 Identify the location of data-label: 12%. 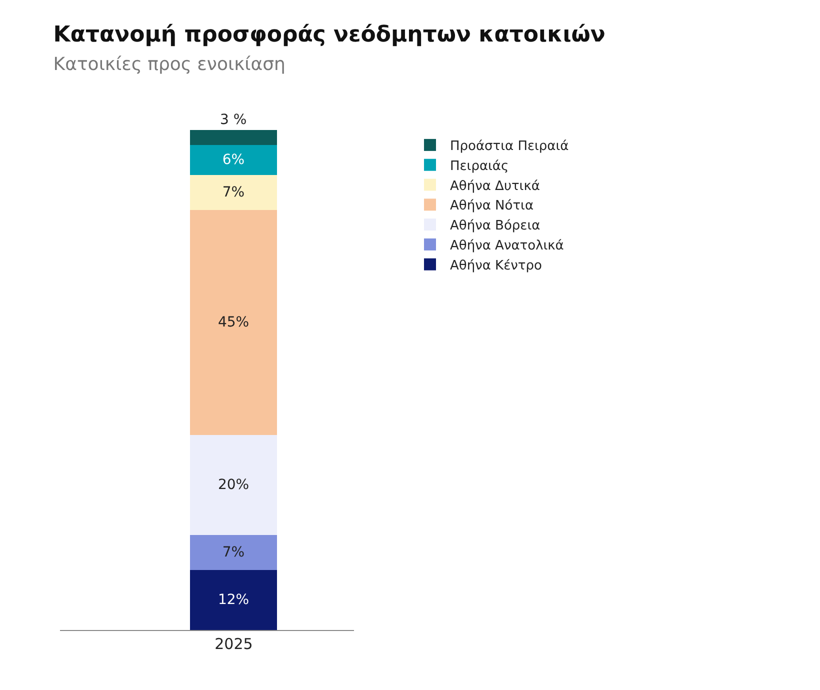
(234, 600).